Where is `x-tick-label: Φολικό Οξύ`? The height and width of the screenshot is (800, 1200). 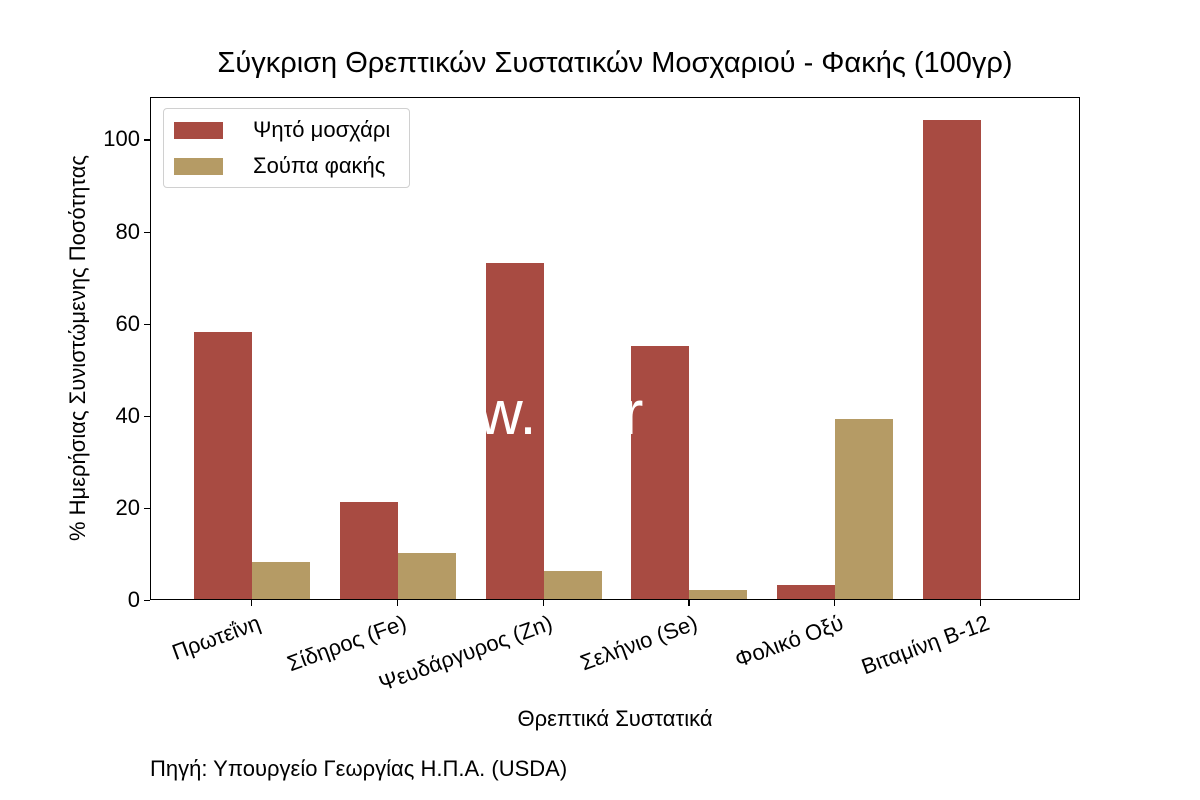 x-tick-label: Φολικό Οξύ is located at coordinates (789, 641).